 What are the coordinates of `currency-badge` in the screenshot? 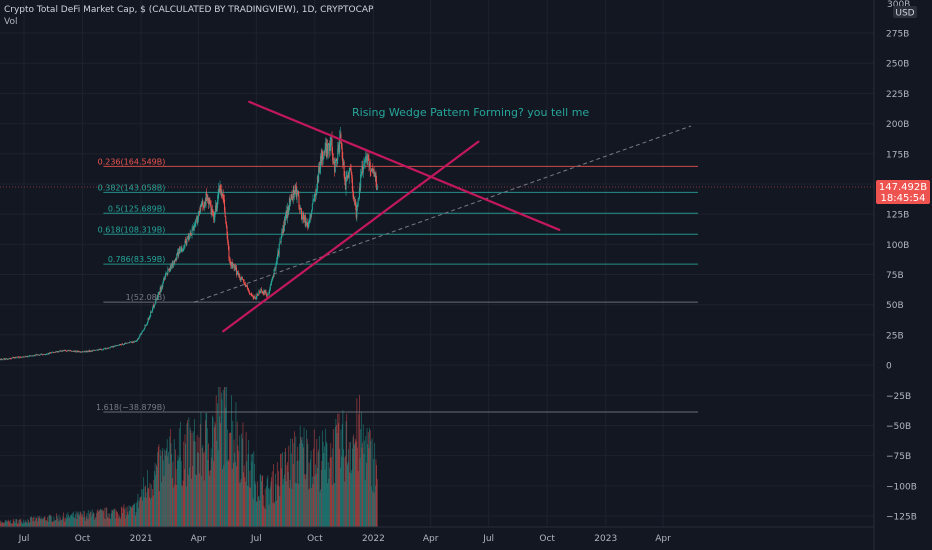 It's located at (905, 12).